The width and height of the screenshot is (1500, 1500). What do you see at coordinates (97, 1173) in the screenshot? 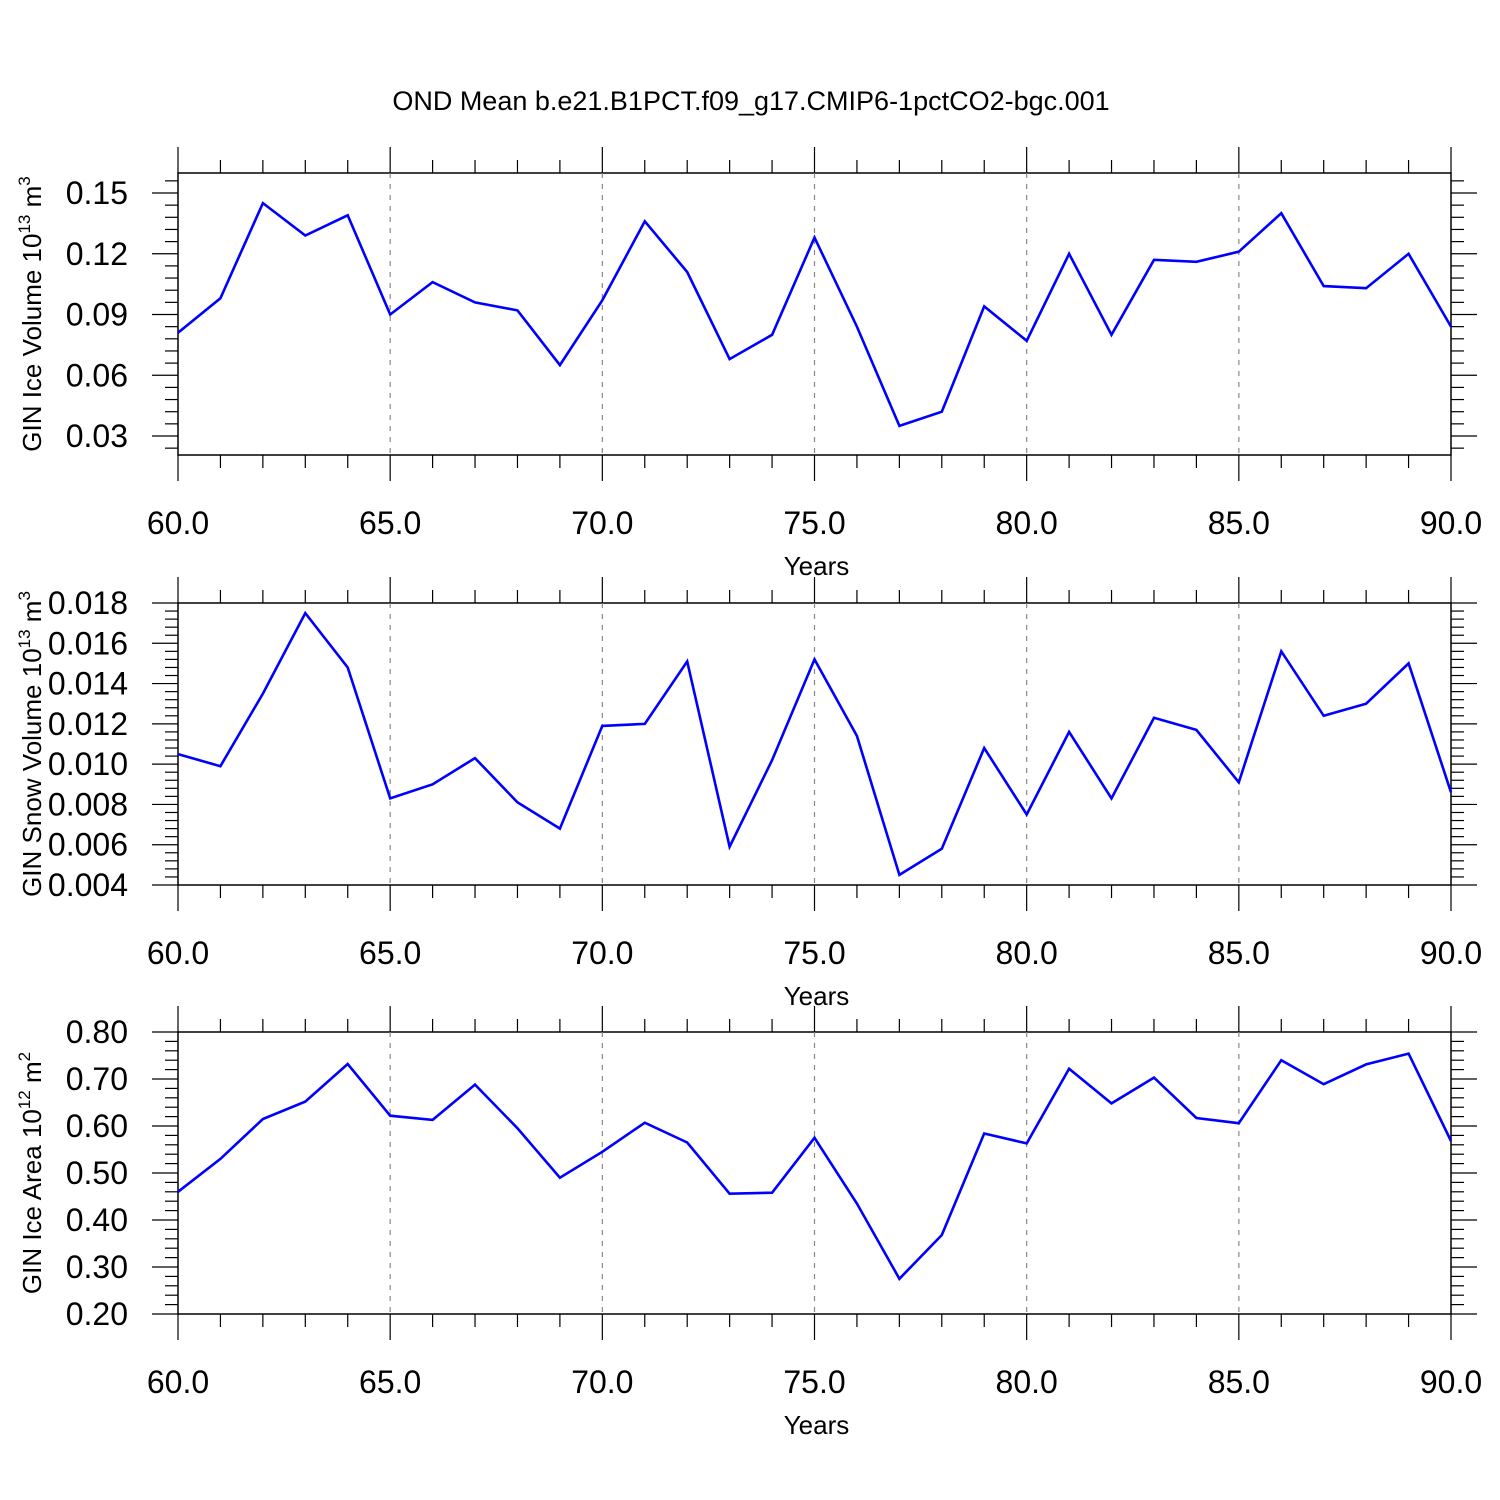
I see `y-tick-label: 0.50` at bounding box center [97, 1173].